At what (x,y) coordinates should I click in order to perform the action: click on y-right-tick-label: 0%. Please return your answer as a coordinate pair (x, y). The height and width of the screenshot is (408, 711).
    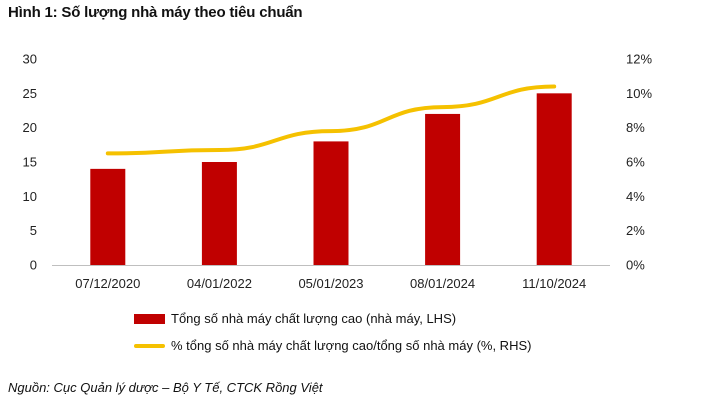
    Looking at the image, I should click on (635, 265).